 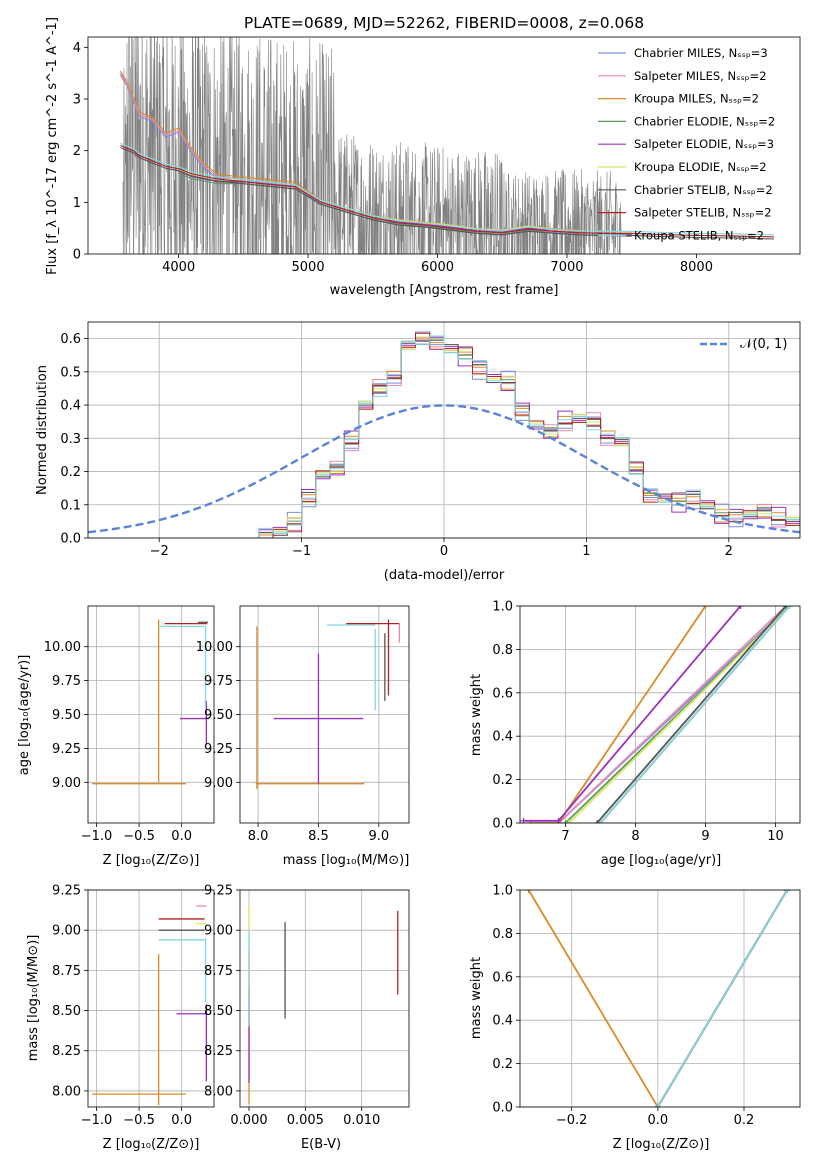 I want to click on x-tick-label: −2, so click(x=159, y=551).